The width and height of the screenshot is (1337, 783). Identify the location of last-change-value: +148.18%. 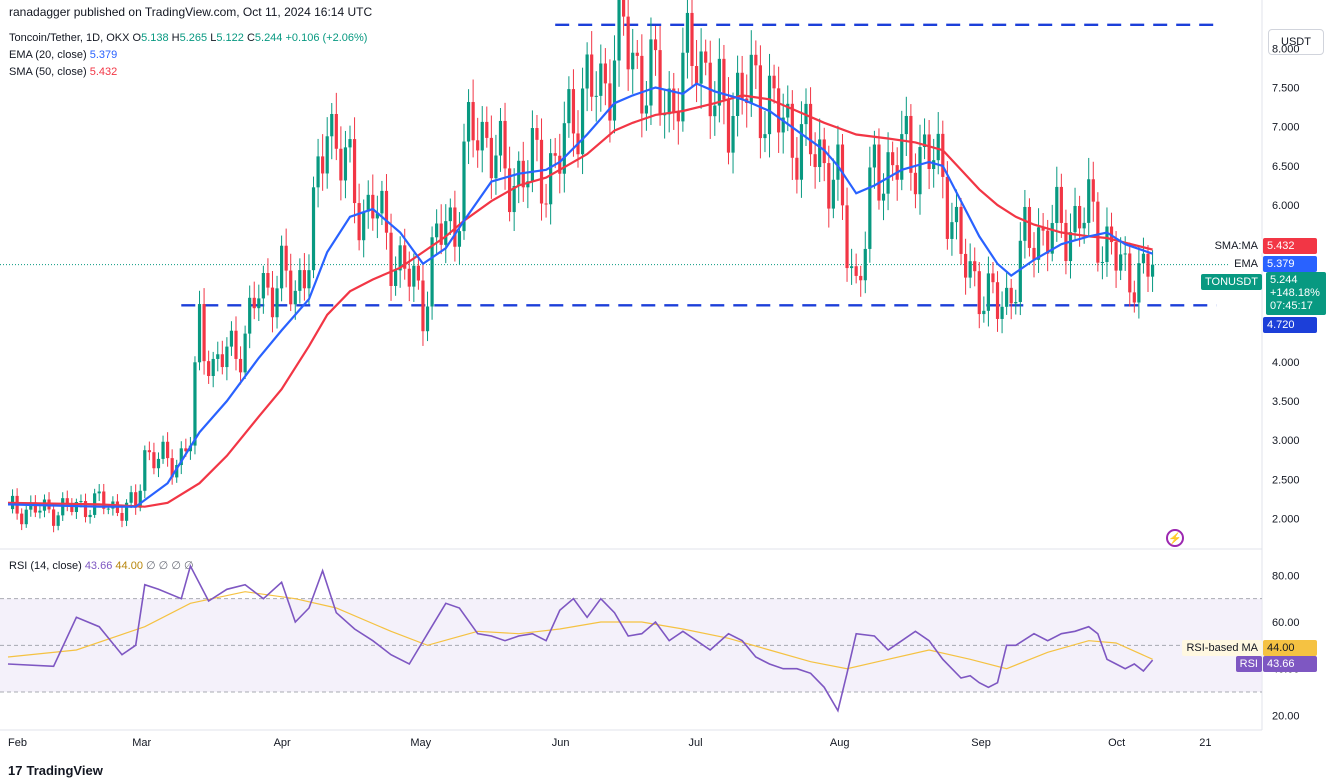
(1295, 293).